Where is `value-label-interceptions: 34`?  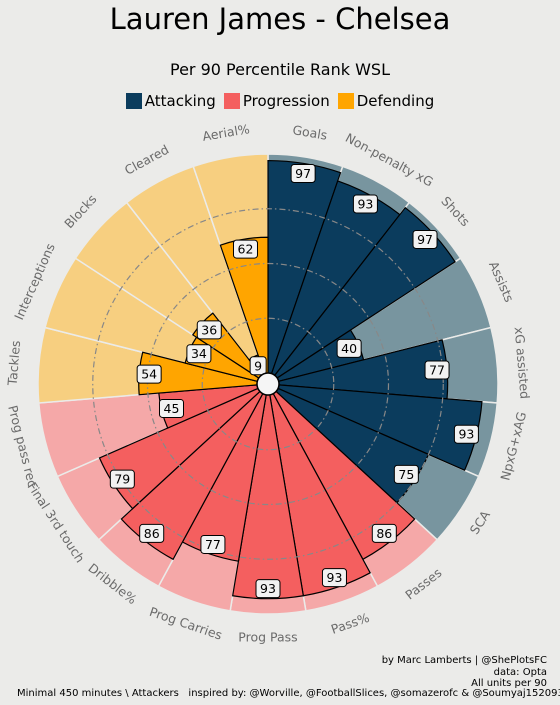 value-label-interceptions: 34 is located at coordinates (199, 353).